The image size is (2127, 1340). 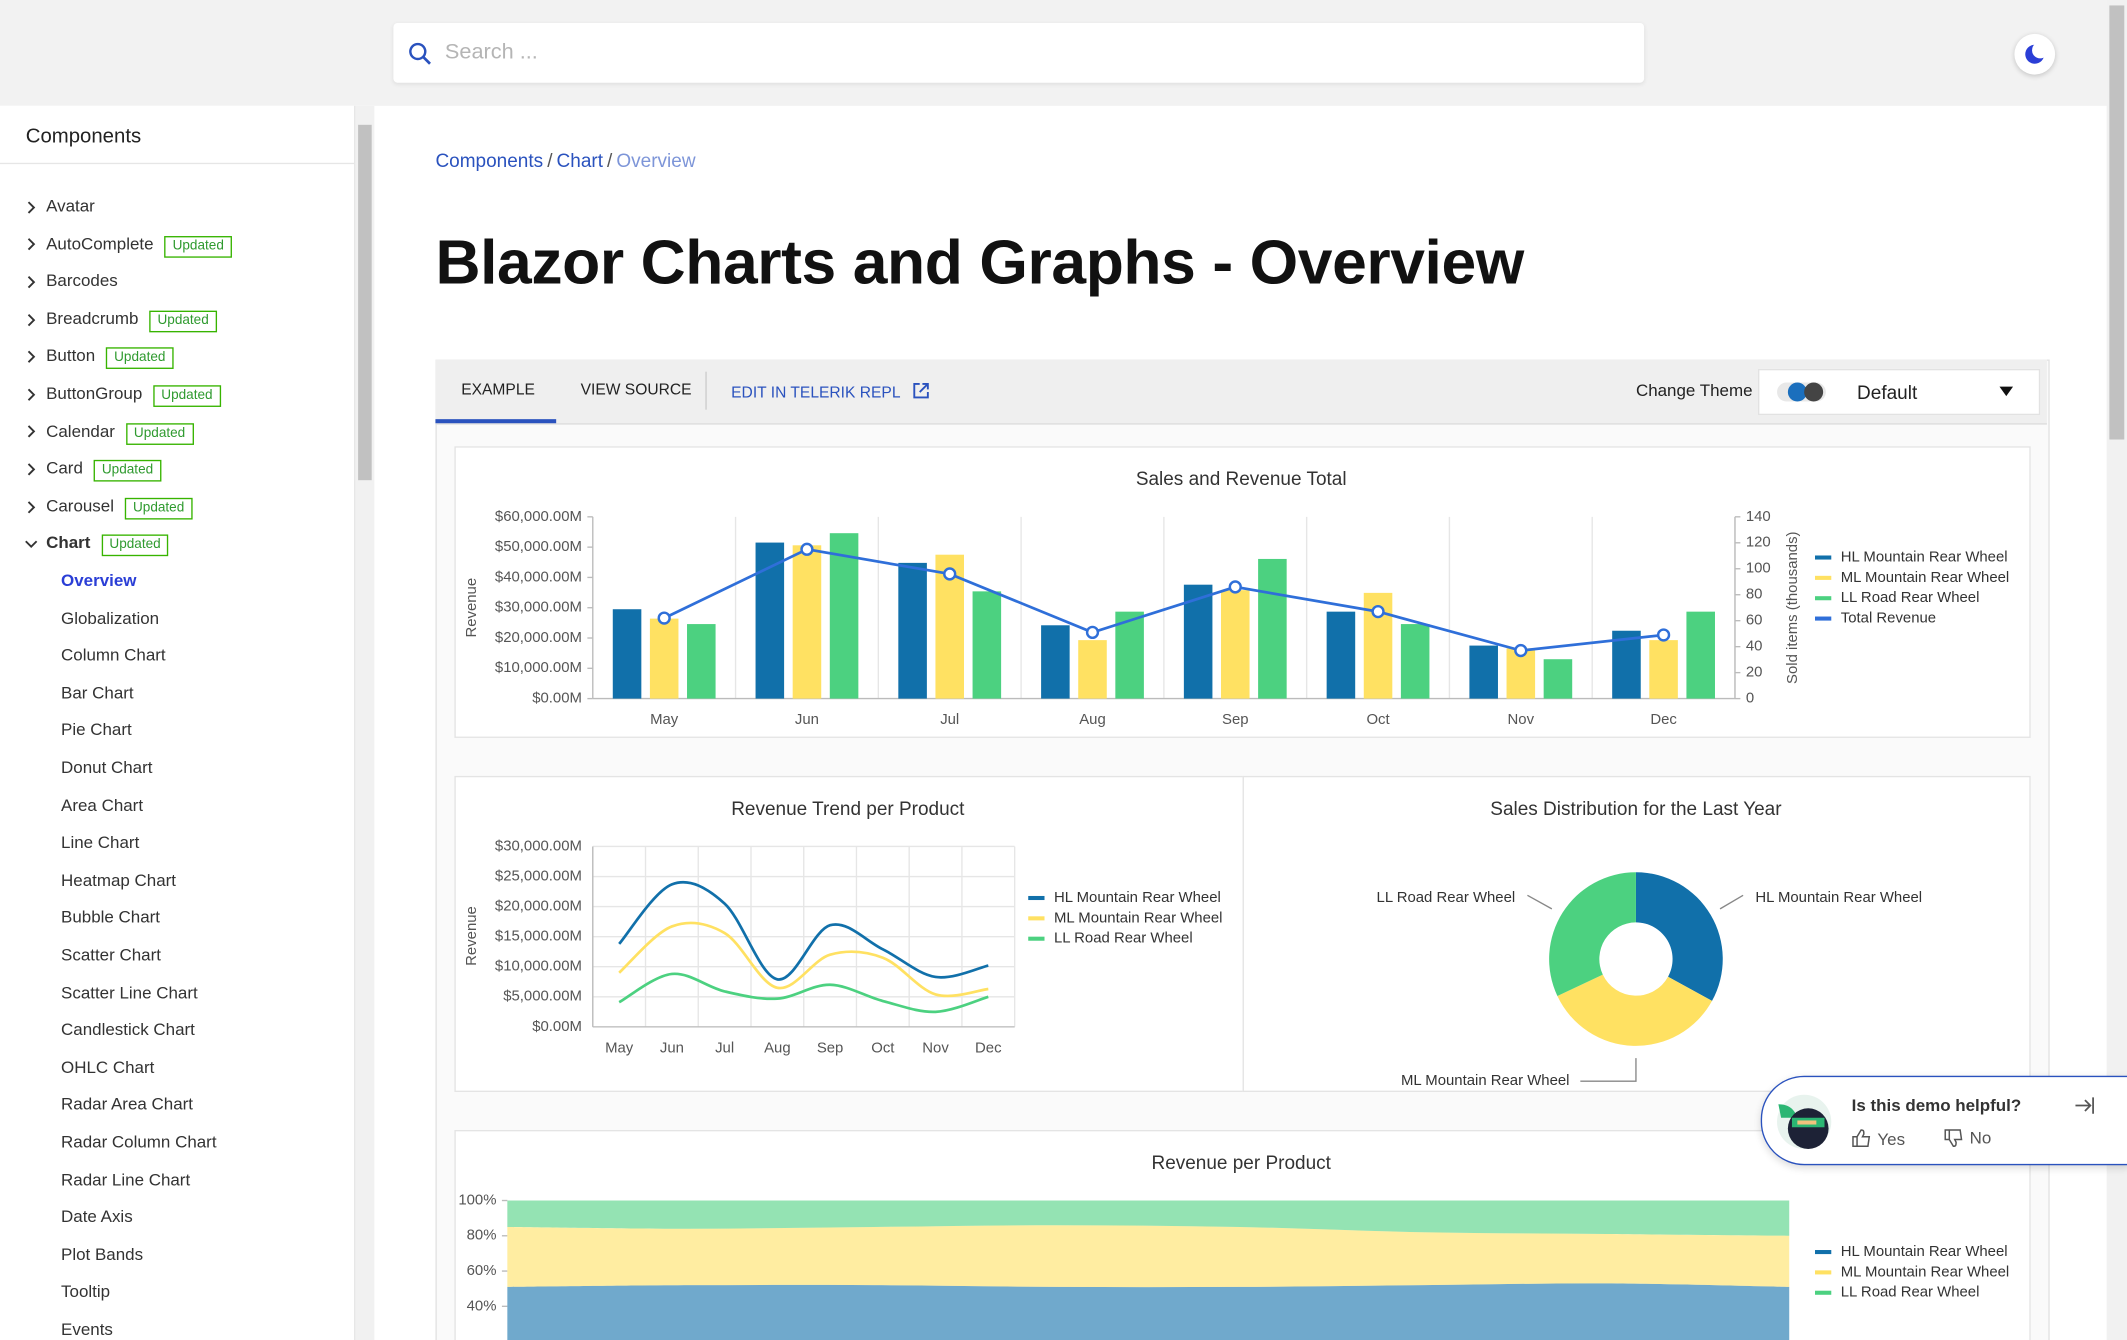 What do you see at coordinates (1635, 809) in the screenshot?
I see `chart-title: Sales Distribution for the Last Year` at bounding box center [1635, 809].